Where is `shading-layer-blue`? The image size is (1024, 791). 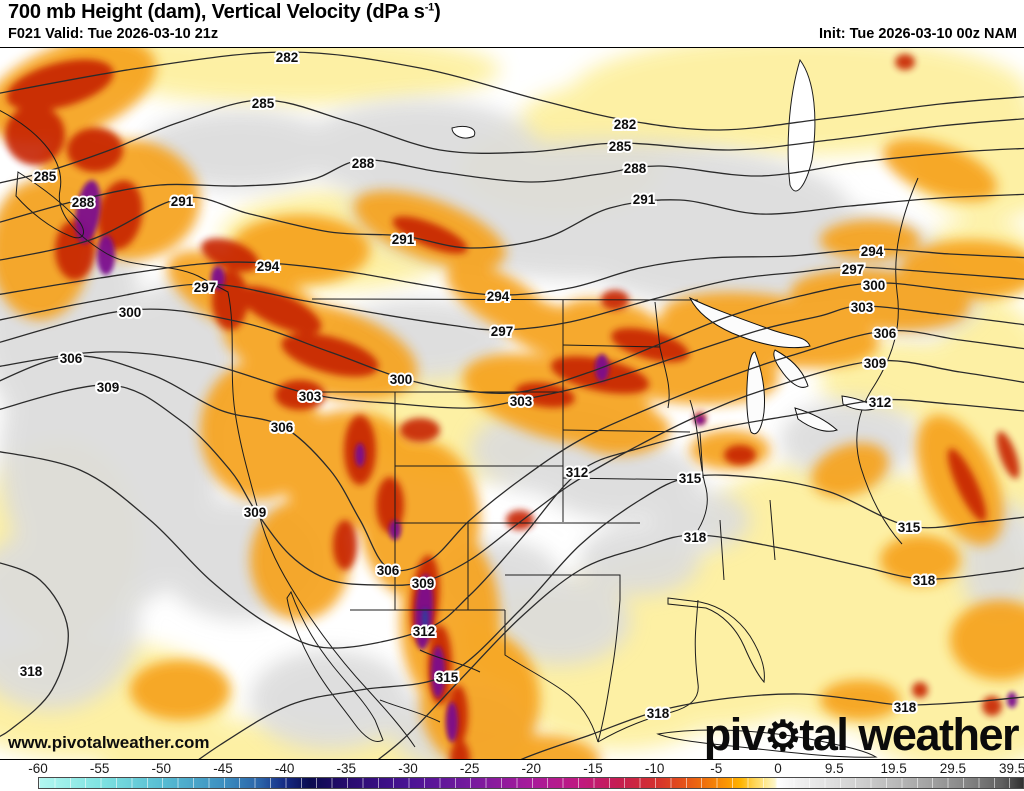
shading-layer-blue is located at coordinates (425, 618).